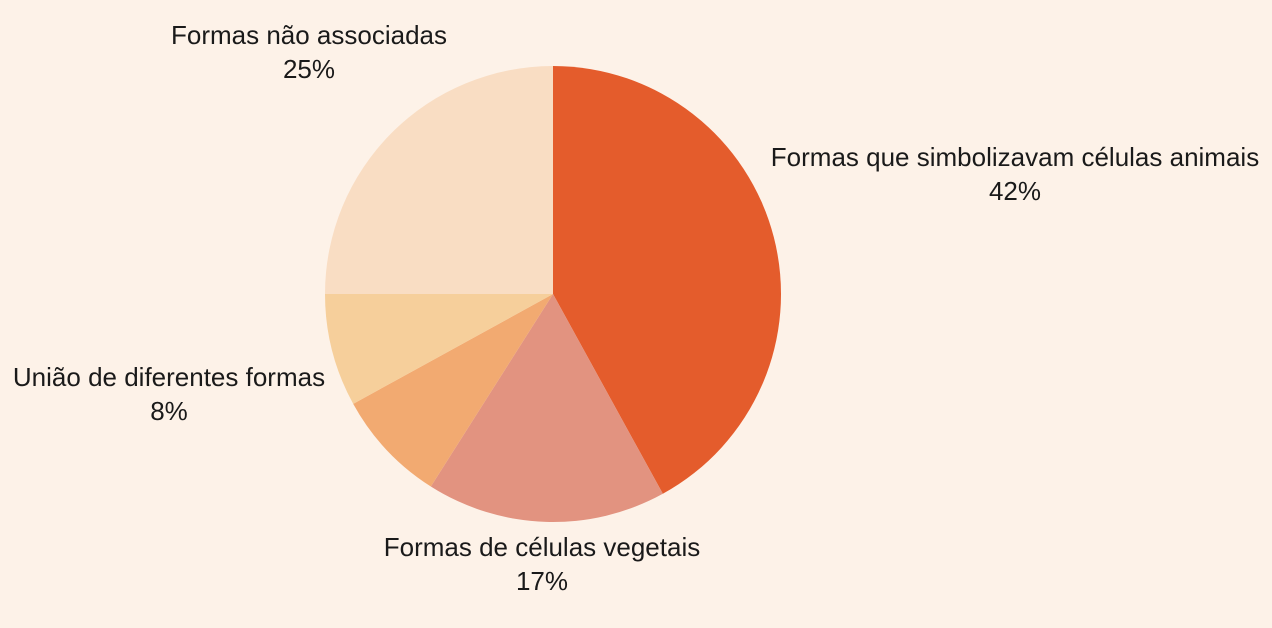 This screenshot has height=628, width=1272. What do you see at coordinates (1015, 191) in the screenshot?
I see `slice-percent-label: 42%` at bounding box center [1015, 191].